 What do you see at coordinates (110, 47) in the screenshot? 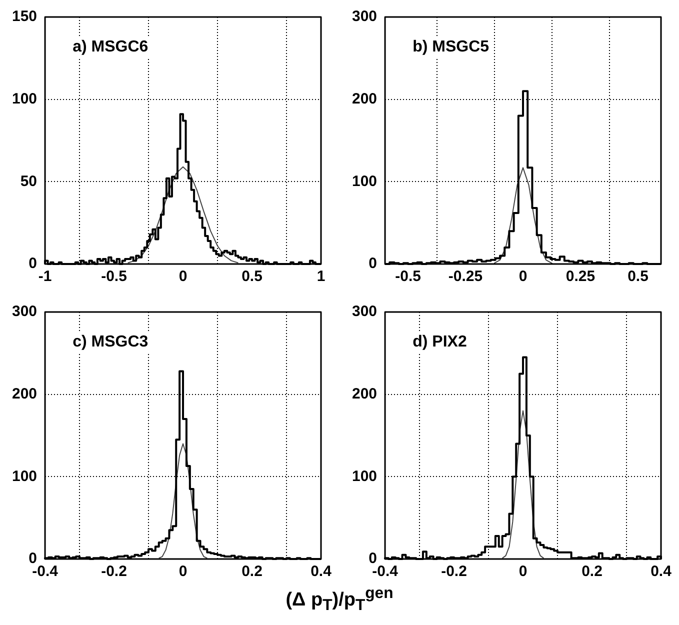
I see `annotation: a) MSGC6` at bounding box center [110, 47].